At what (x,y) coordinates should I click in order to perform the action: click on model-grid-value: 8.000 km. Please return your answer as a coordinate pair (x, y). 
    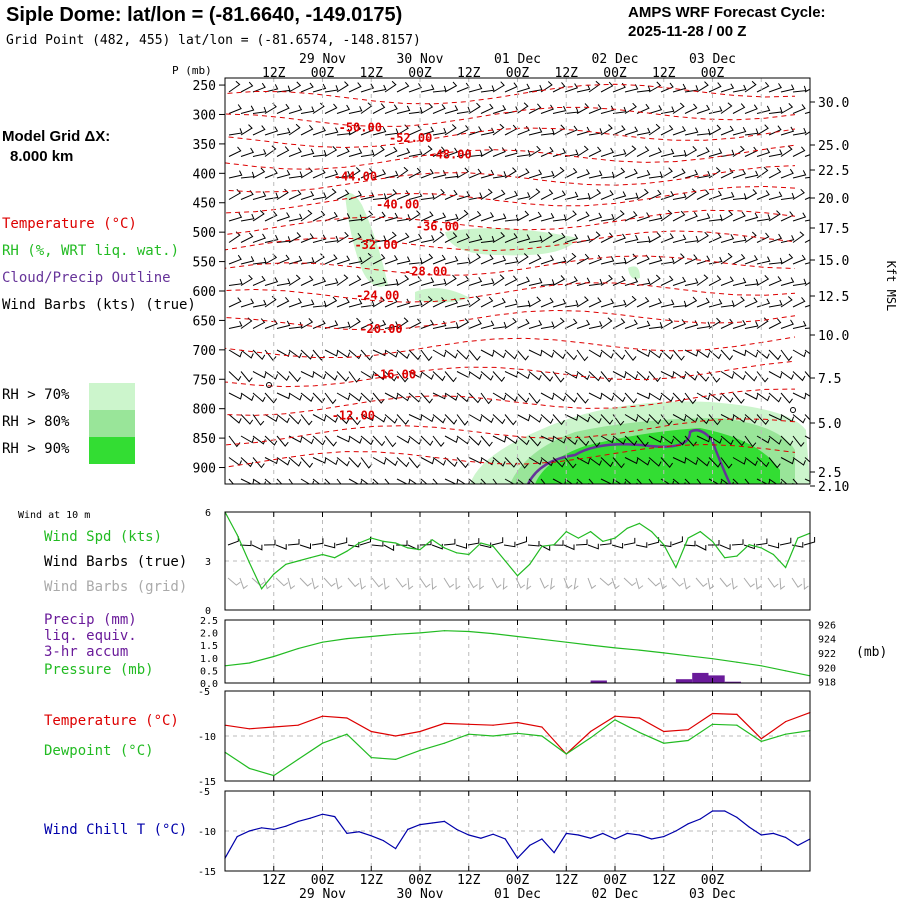
    Looking at the image, I should click on (42, 156).